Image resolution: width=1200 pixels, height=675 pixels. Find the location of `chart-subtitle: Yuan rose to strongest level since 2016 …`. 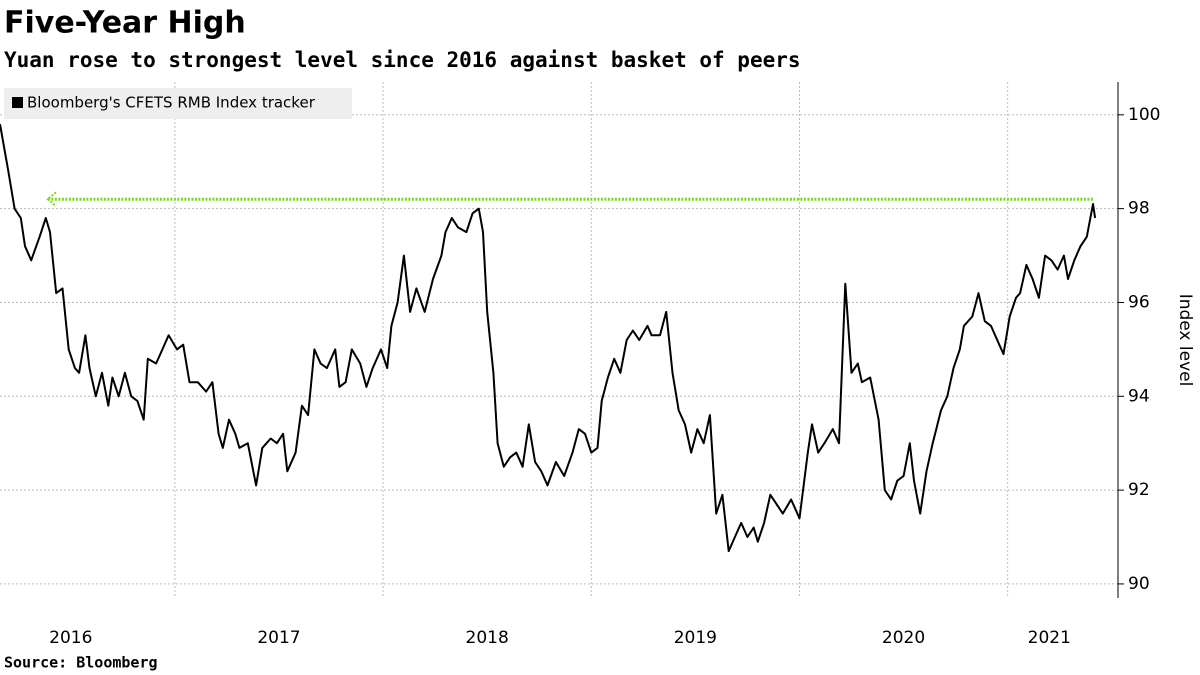

chart-subtitle: Yuan rose to strongest level since 2016 … is located at coordinates (402, 60).